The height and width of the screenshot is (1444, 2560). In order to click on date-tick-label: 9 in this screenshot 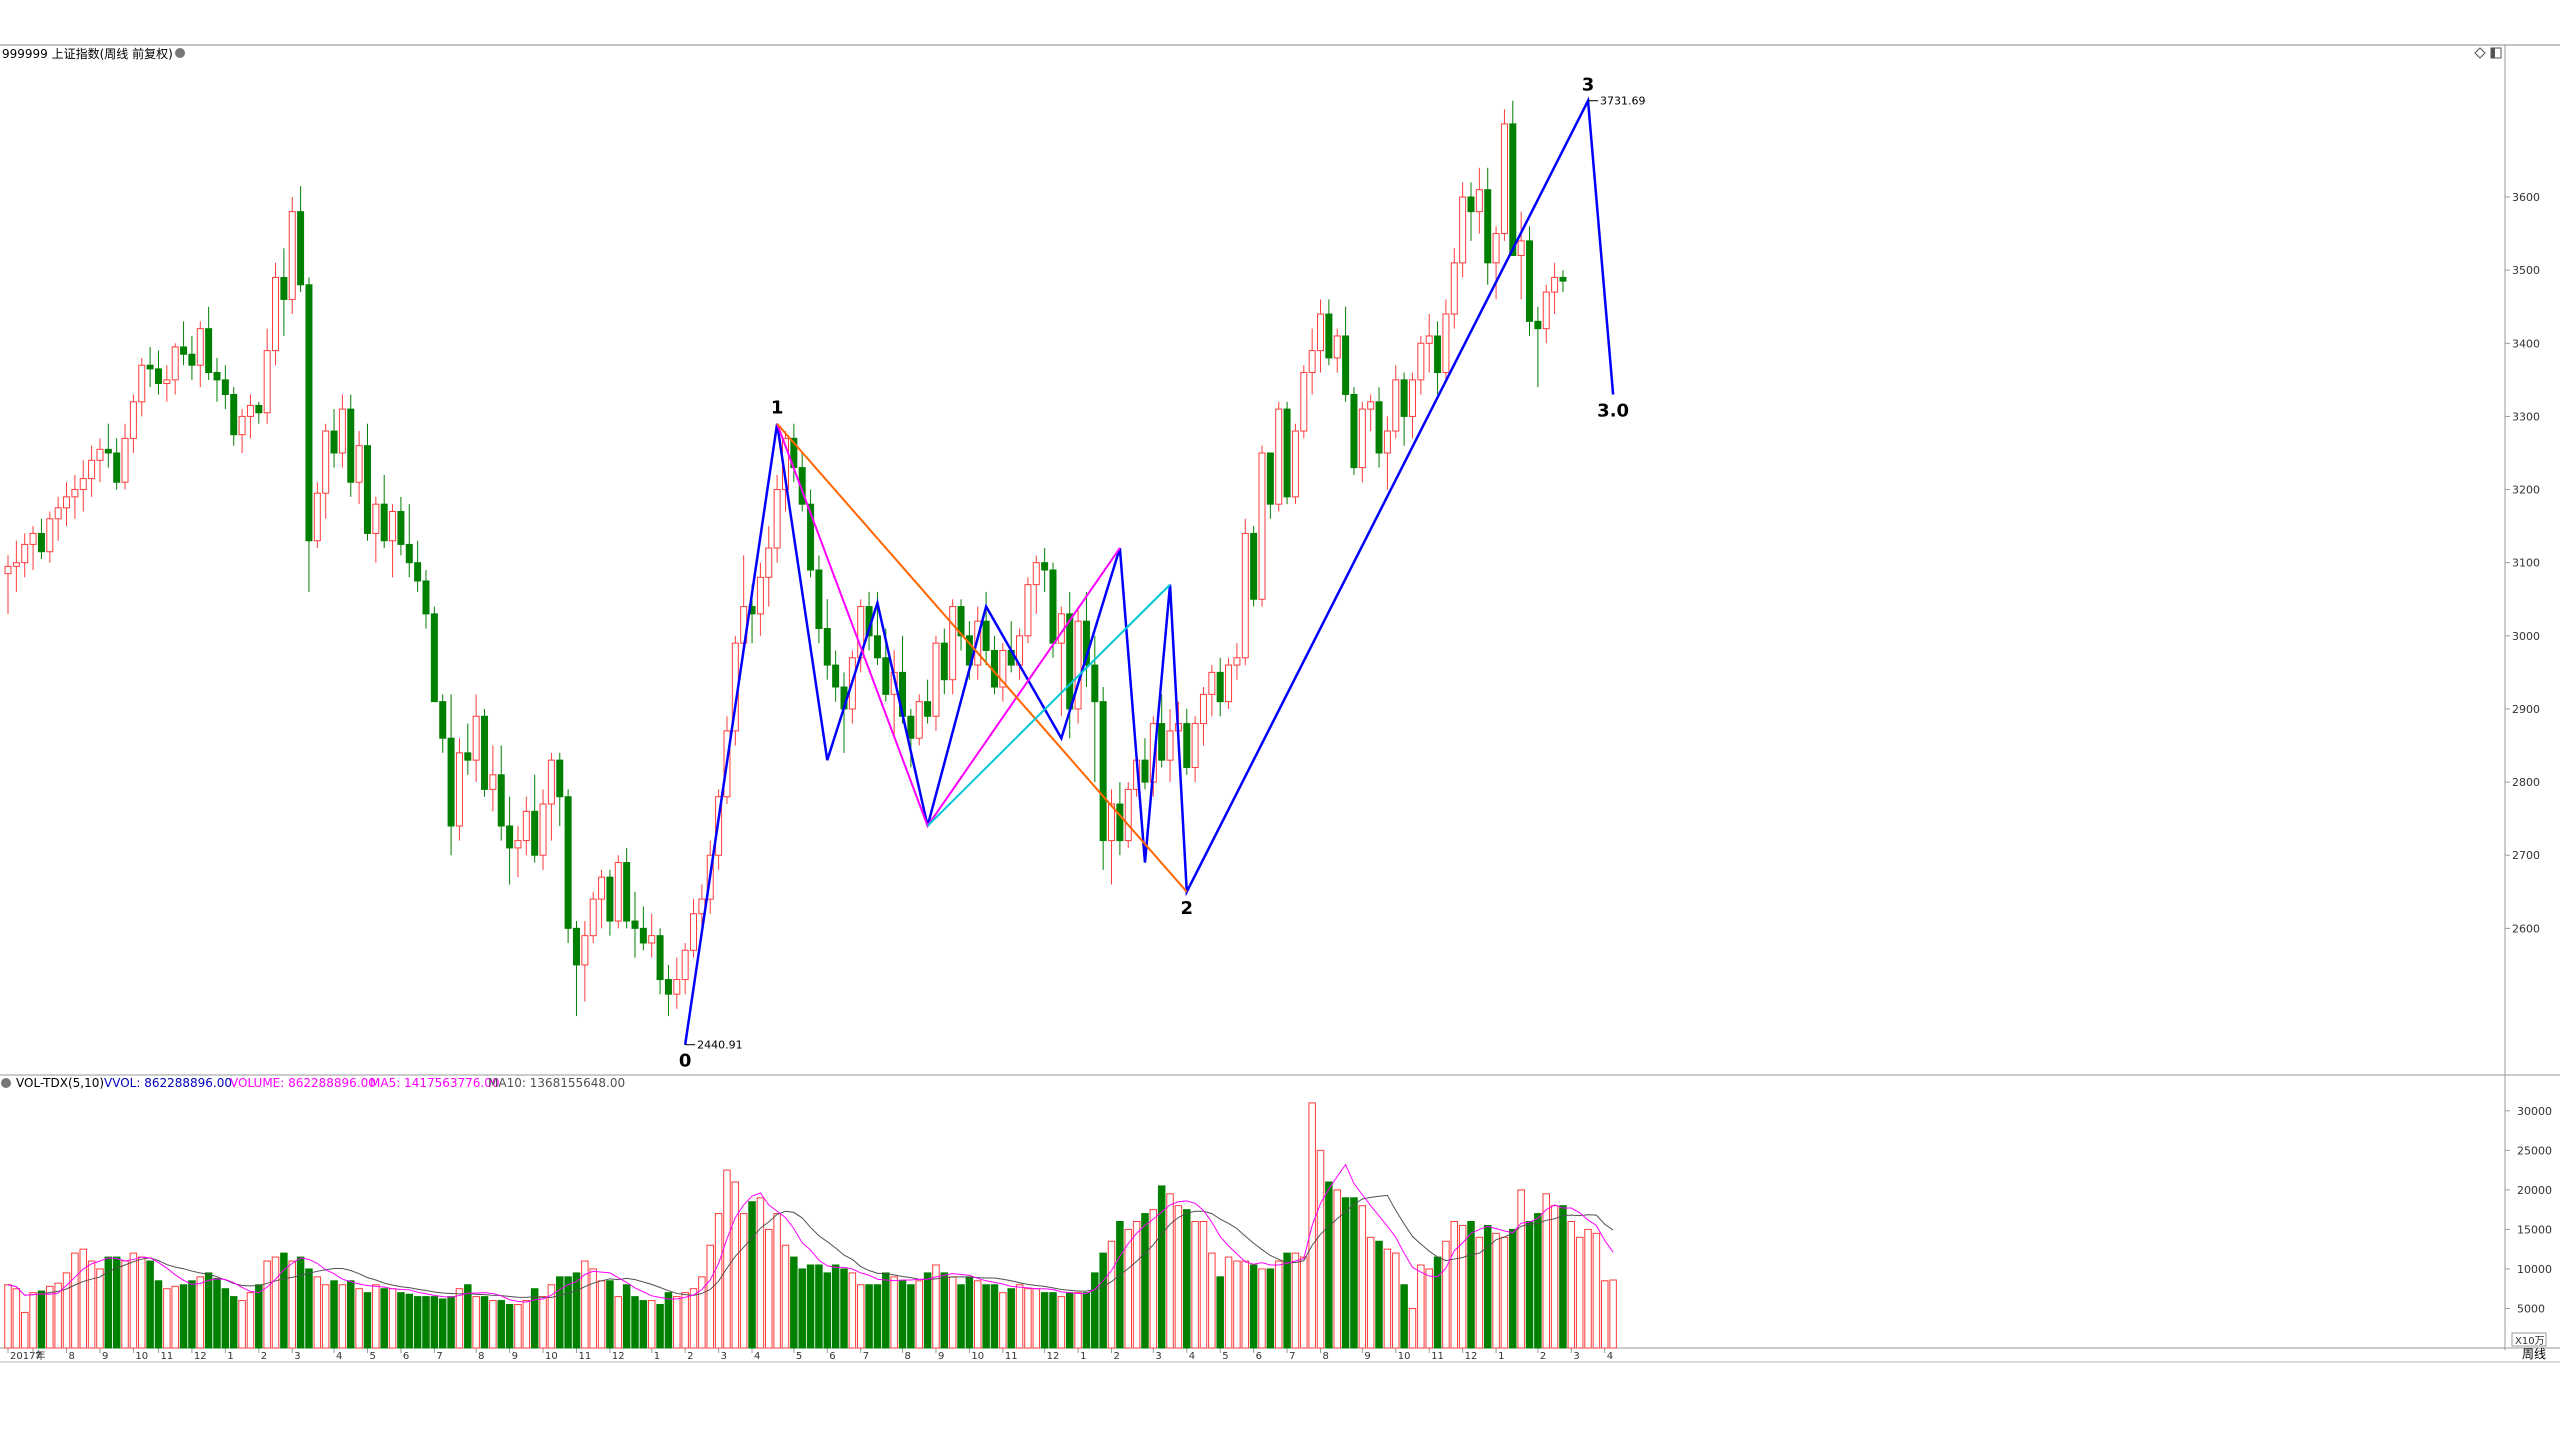, I will do `click(1367, 1356)`.